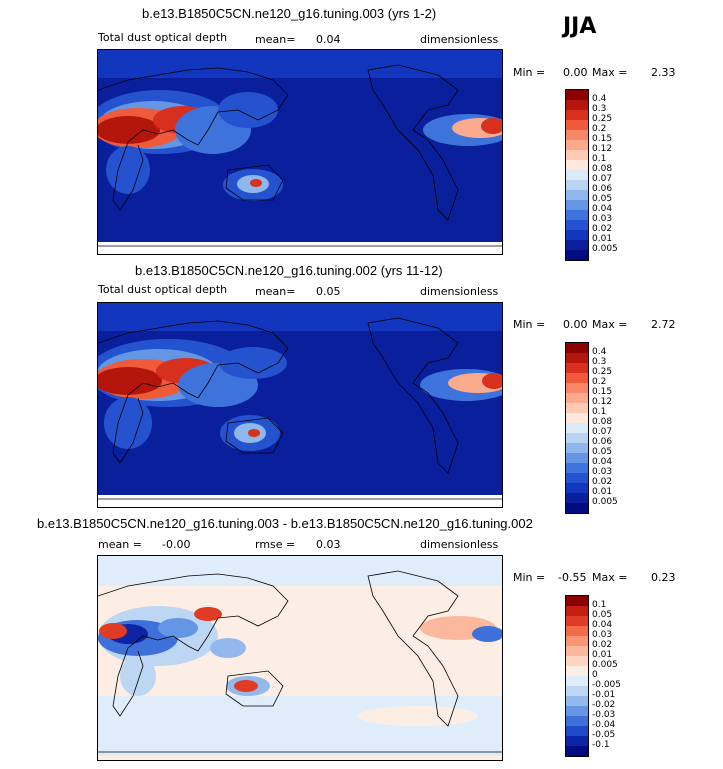 The height and width of the screenshot is (769, 723). I want to click on colorbar-label: 0.3, so click(599, 109).